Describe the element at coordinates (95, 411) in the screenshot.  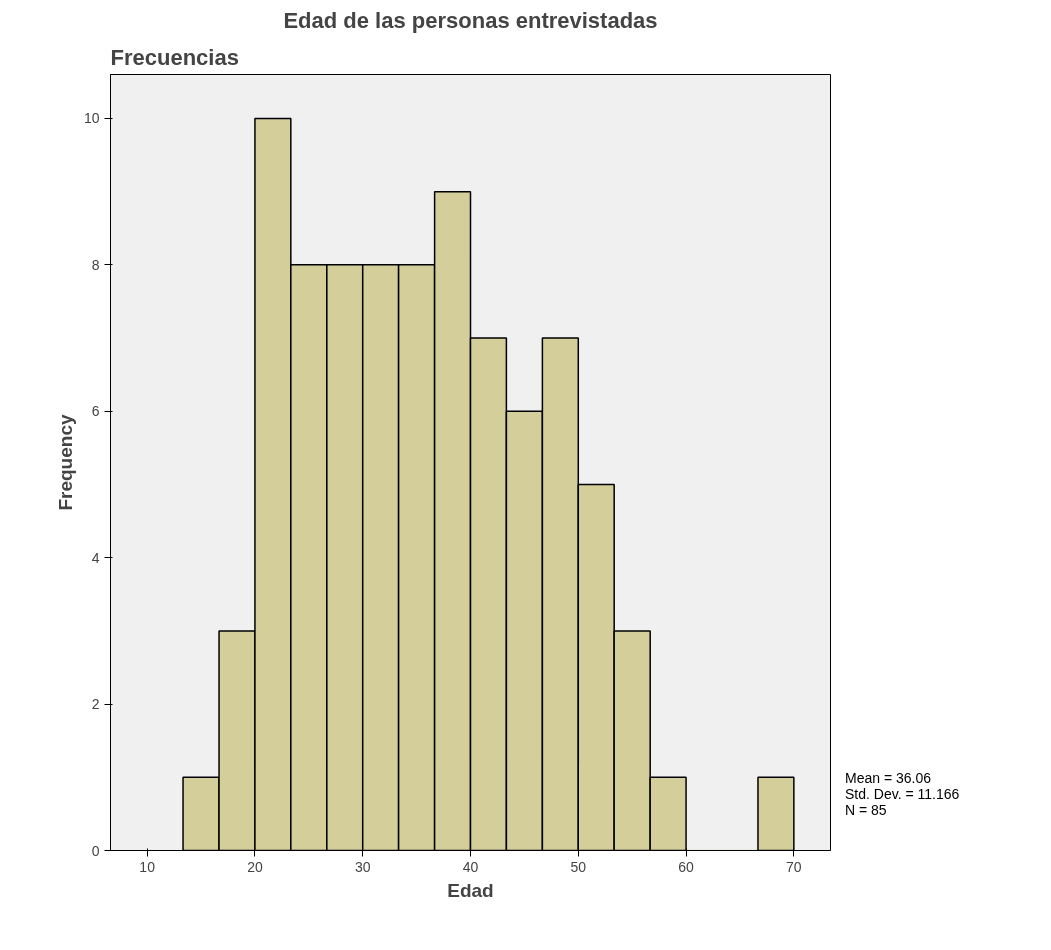
I see `y-tick-label: 6` at that location.